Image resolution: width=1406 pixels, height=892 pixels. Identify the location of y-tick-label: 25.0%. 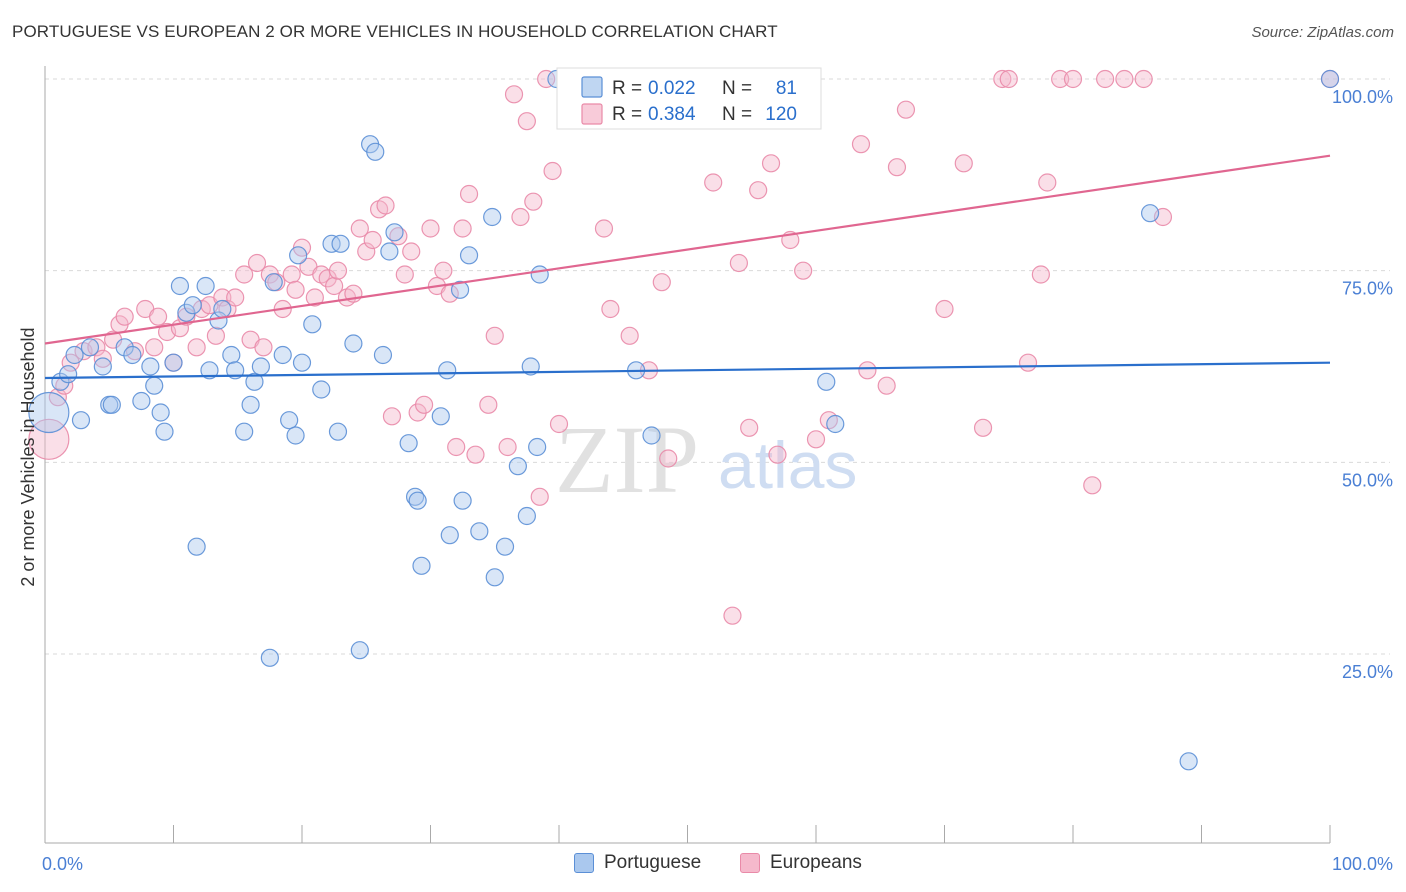
(1367, 672).